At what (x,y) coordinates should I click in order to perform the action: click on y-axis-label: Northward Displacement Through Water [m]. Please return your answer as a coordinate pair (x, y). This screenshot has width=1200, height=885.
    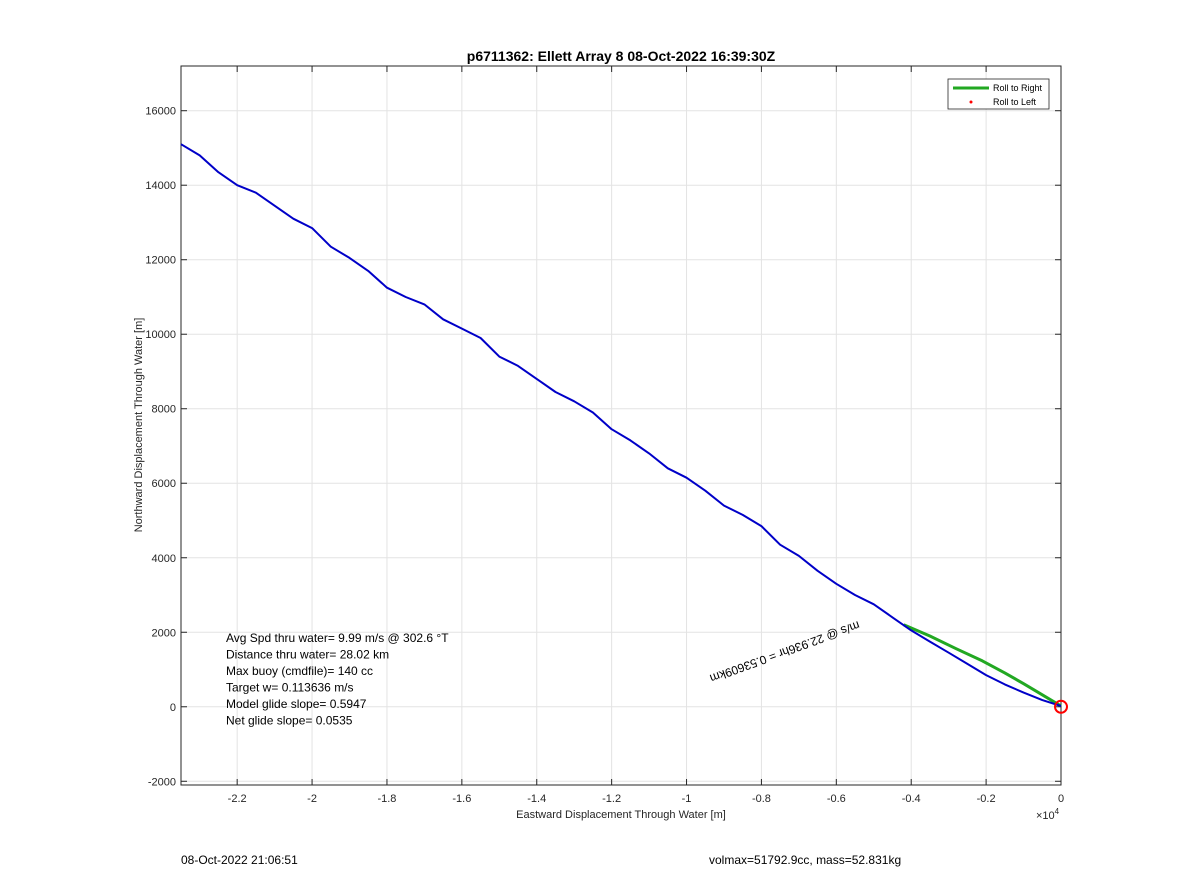
    Looking at the image, I should click on (139, 425).